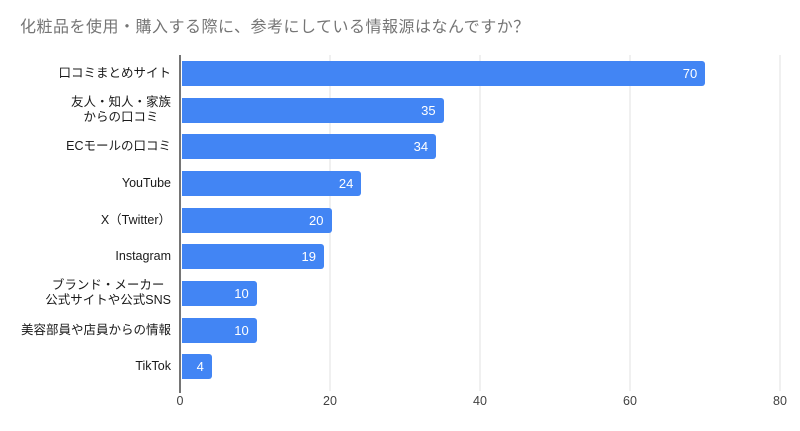  What do you see at coordinates (309, 257) in the screenshot?
I see `bar-value-label: 19` at bounding box center [309, 257].